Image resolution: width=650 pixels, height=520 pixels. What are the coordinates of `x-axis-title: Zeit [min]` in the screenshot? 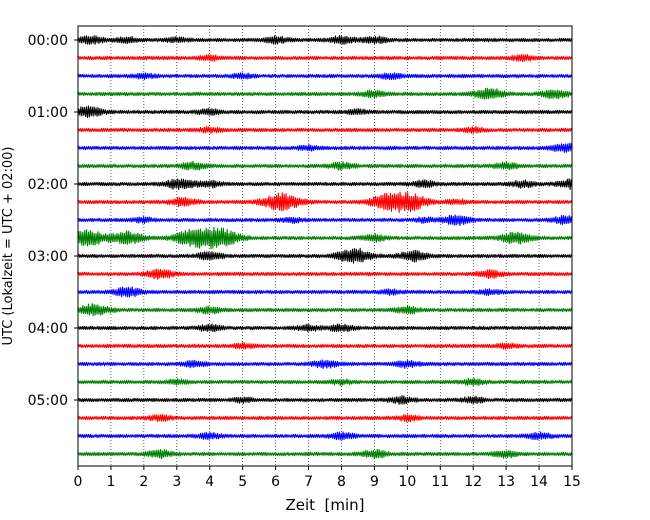 It's located at (324, 505).